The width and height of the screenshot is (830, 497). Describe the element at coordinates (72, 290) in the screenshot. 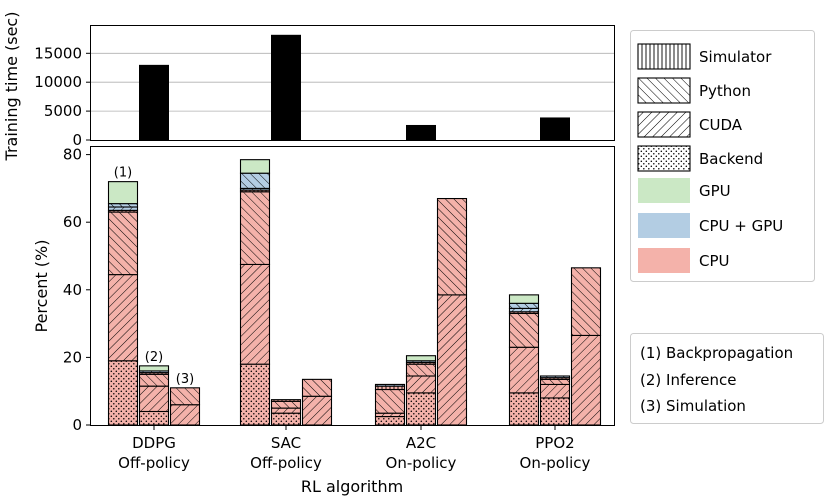

I see `percent-tick-label: 40` at that location.